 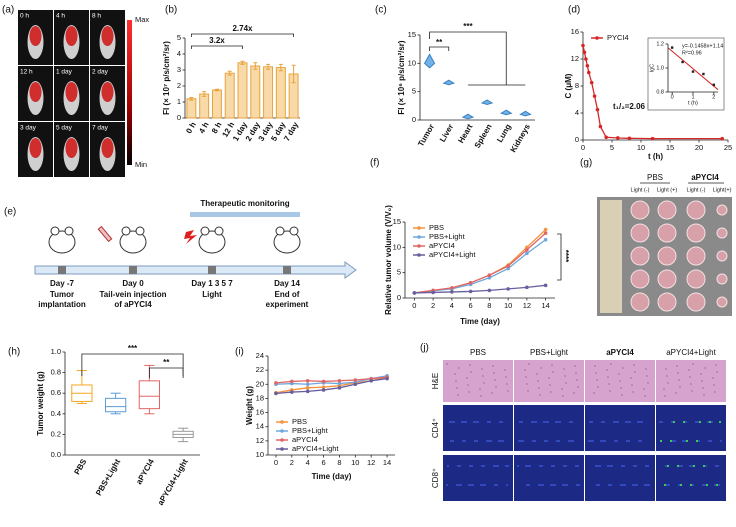 I want to click on time-label: 5 day, so click(x=64, y=128).